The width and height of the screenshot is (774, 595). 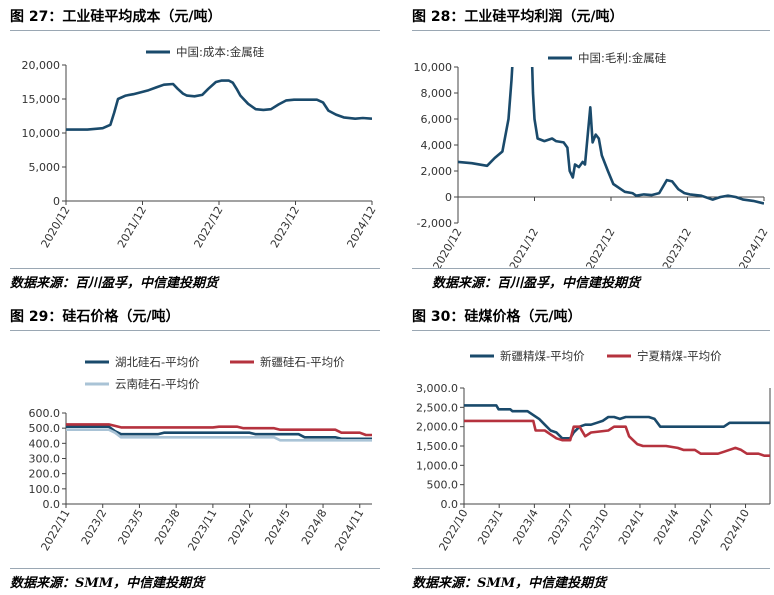 I want to click on fig29-ytick-label: 0.0, so click(x=52, y=504).